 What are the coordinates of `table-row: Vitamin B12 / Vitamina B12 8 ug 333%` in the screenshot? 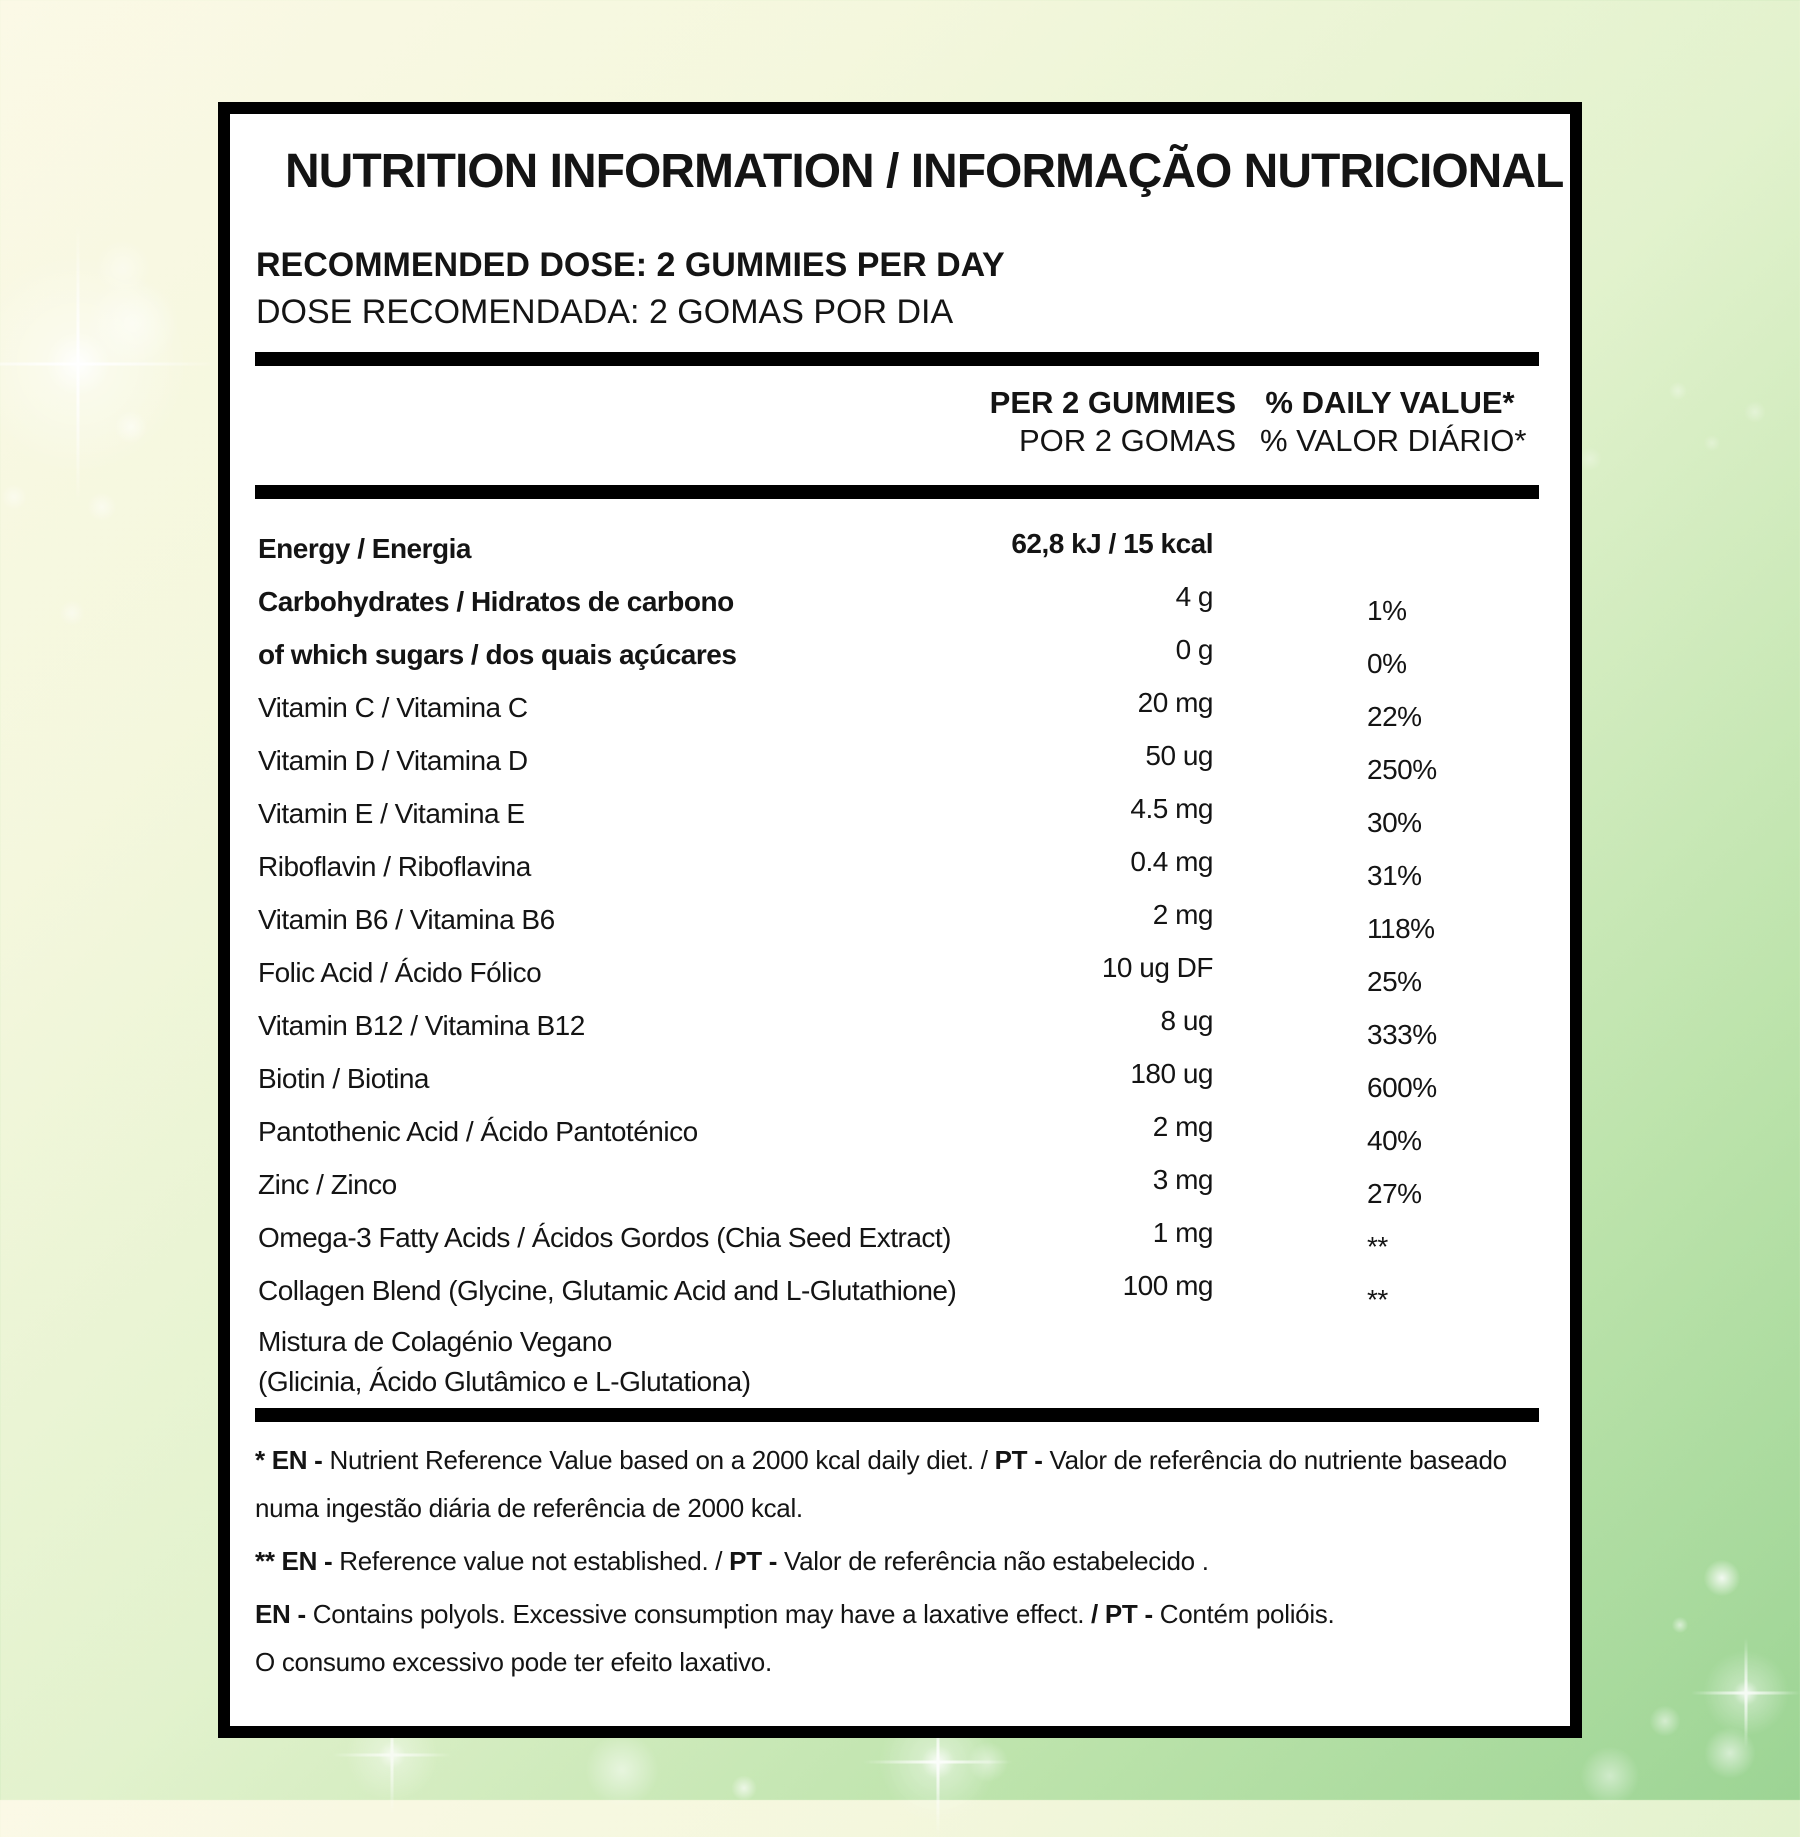 It's located at (897, 1034).